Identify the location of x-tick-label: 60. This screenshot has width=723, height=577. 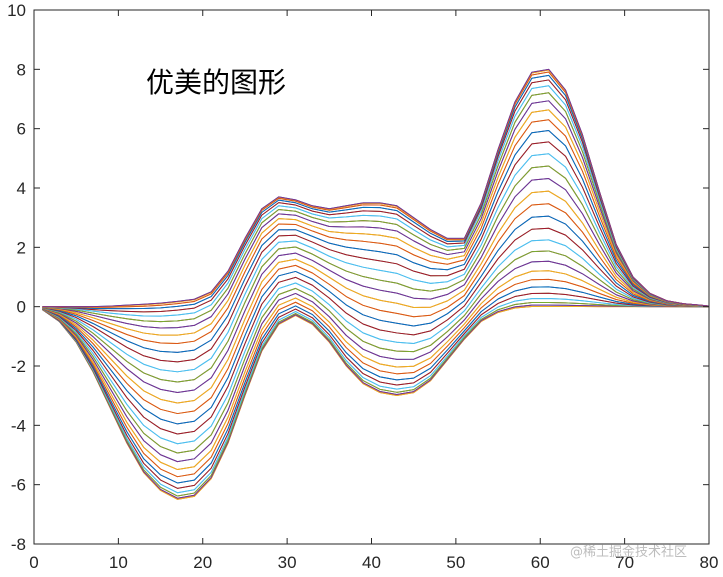
(540, 562).